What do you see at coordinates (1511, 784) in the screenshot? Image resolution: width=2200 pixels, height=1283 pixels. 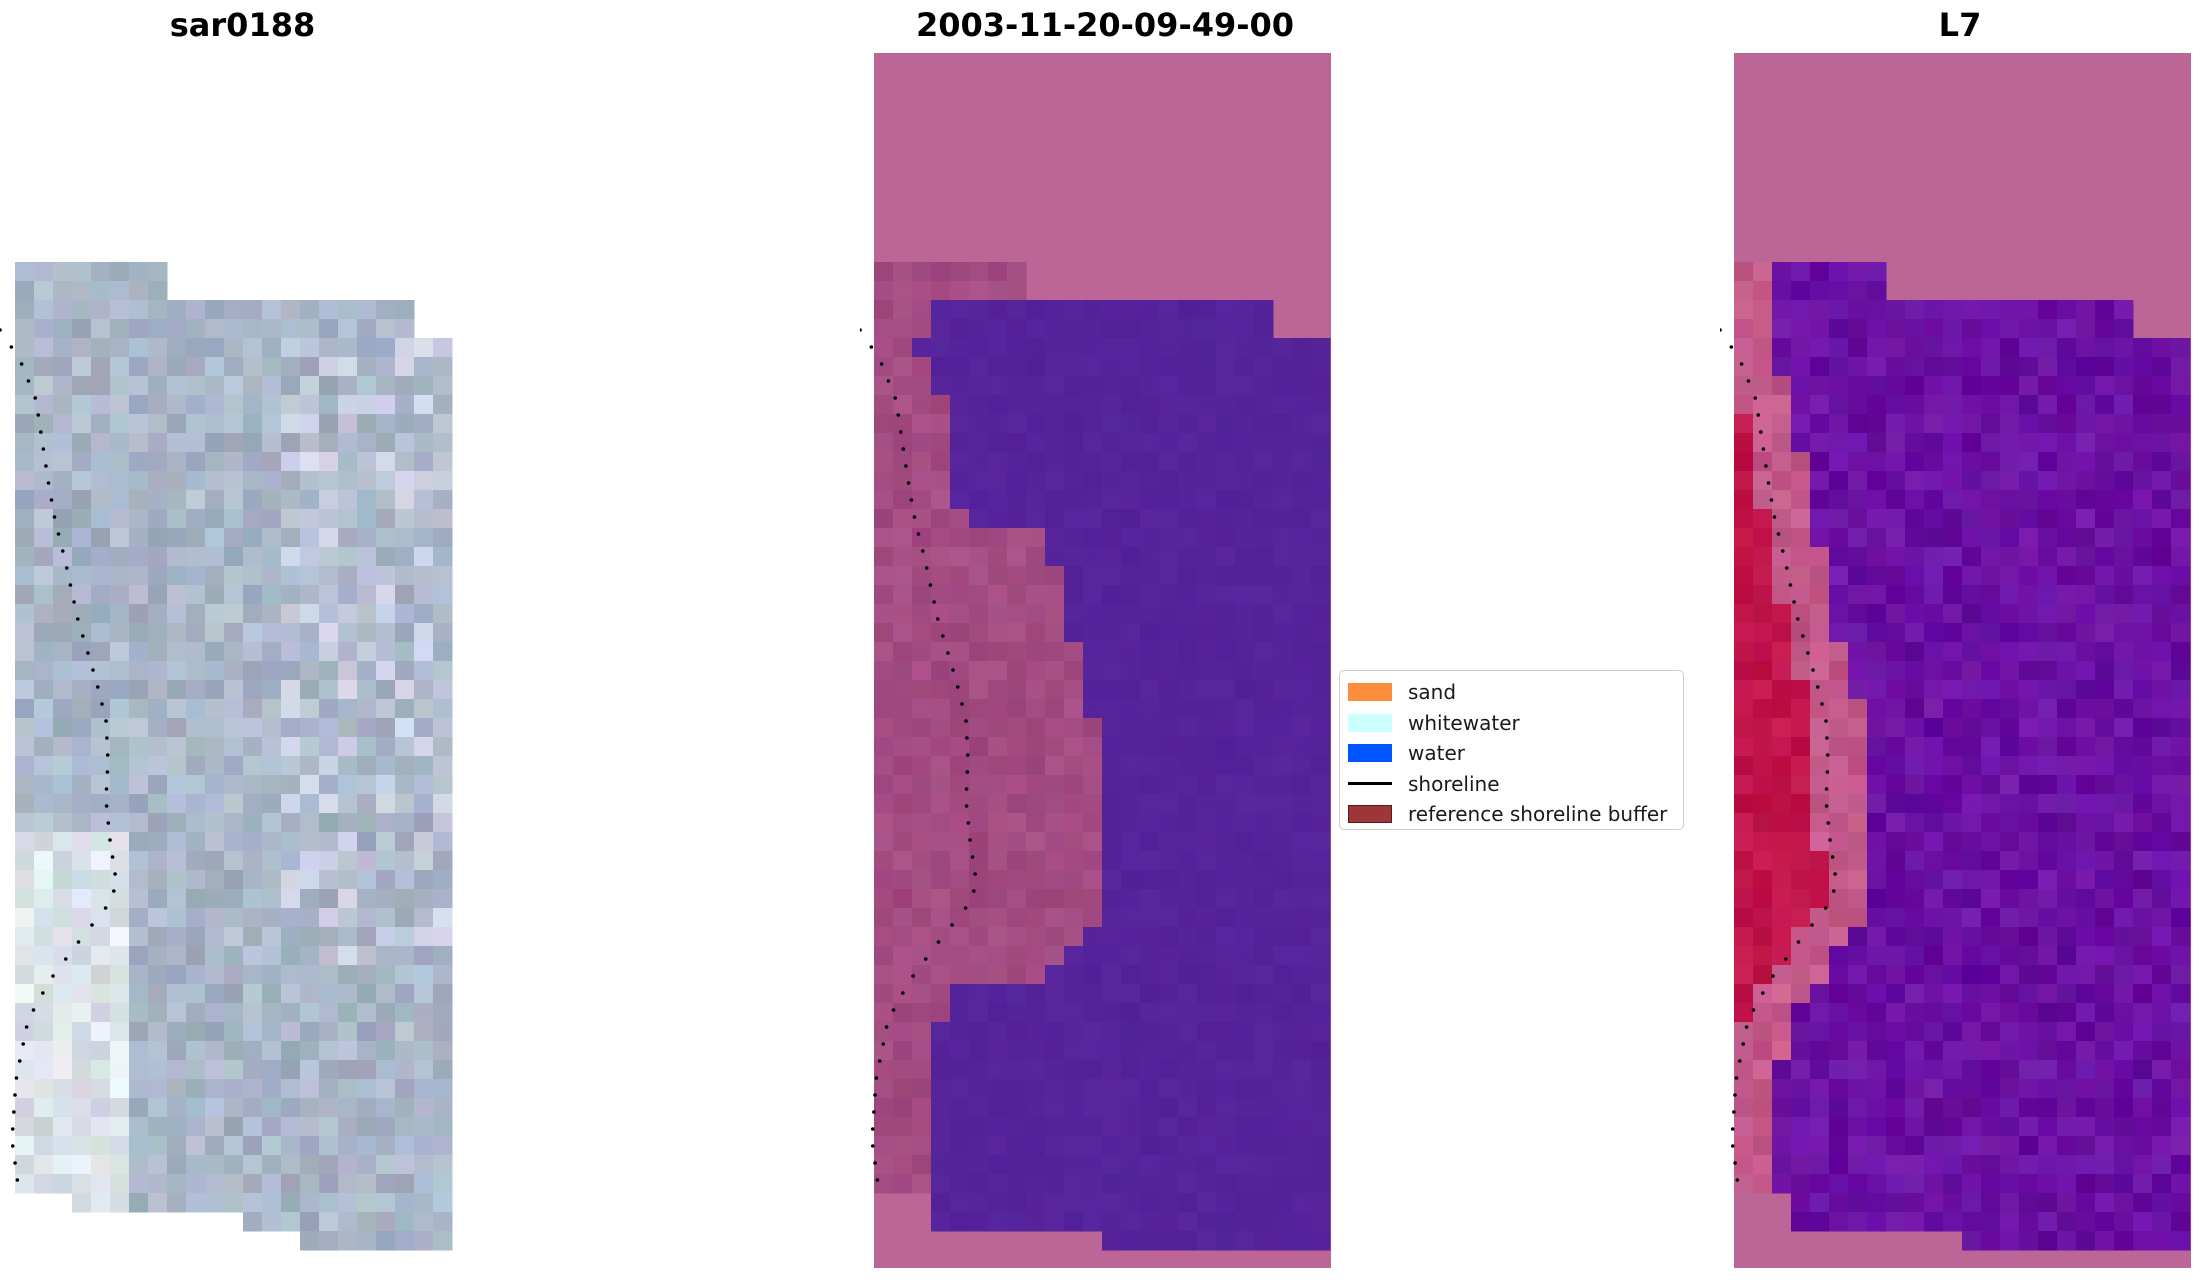 I see `legend-item-shoreline: shoreline` at bounding box center [1511, 784].